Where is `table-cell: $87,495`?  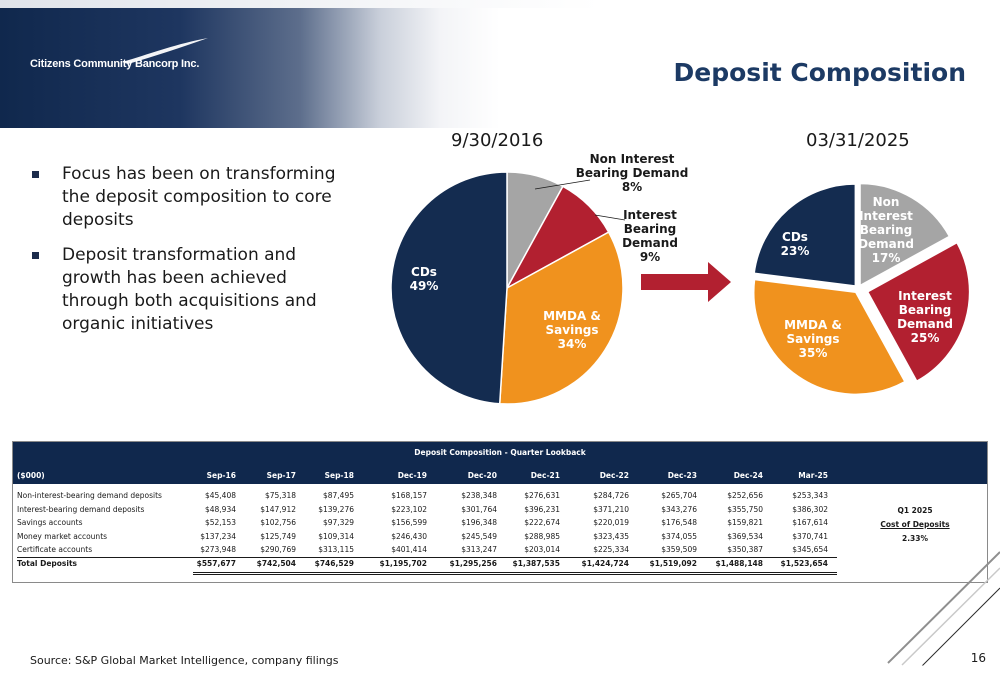 table-cell: $87,495 is located at coordinates (338, 495).